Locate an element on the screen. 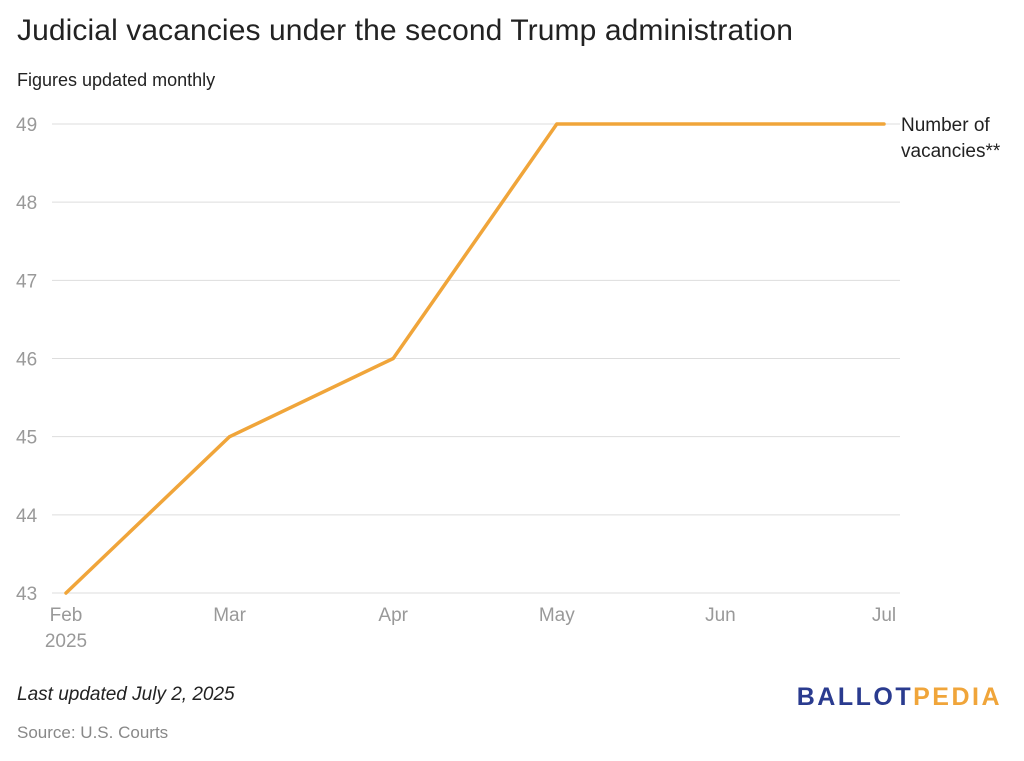  y-tick-label-45: 45 is located at coordinates (26, 438).